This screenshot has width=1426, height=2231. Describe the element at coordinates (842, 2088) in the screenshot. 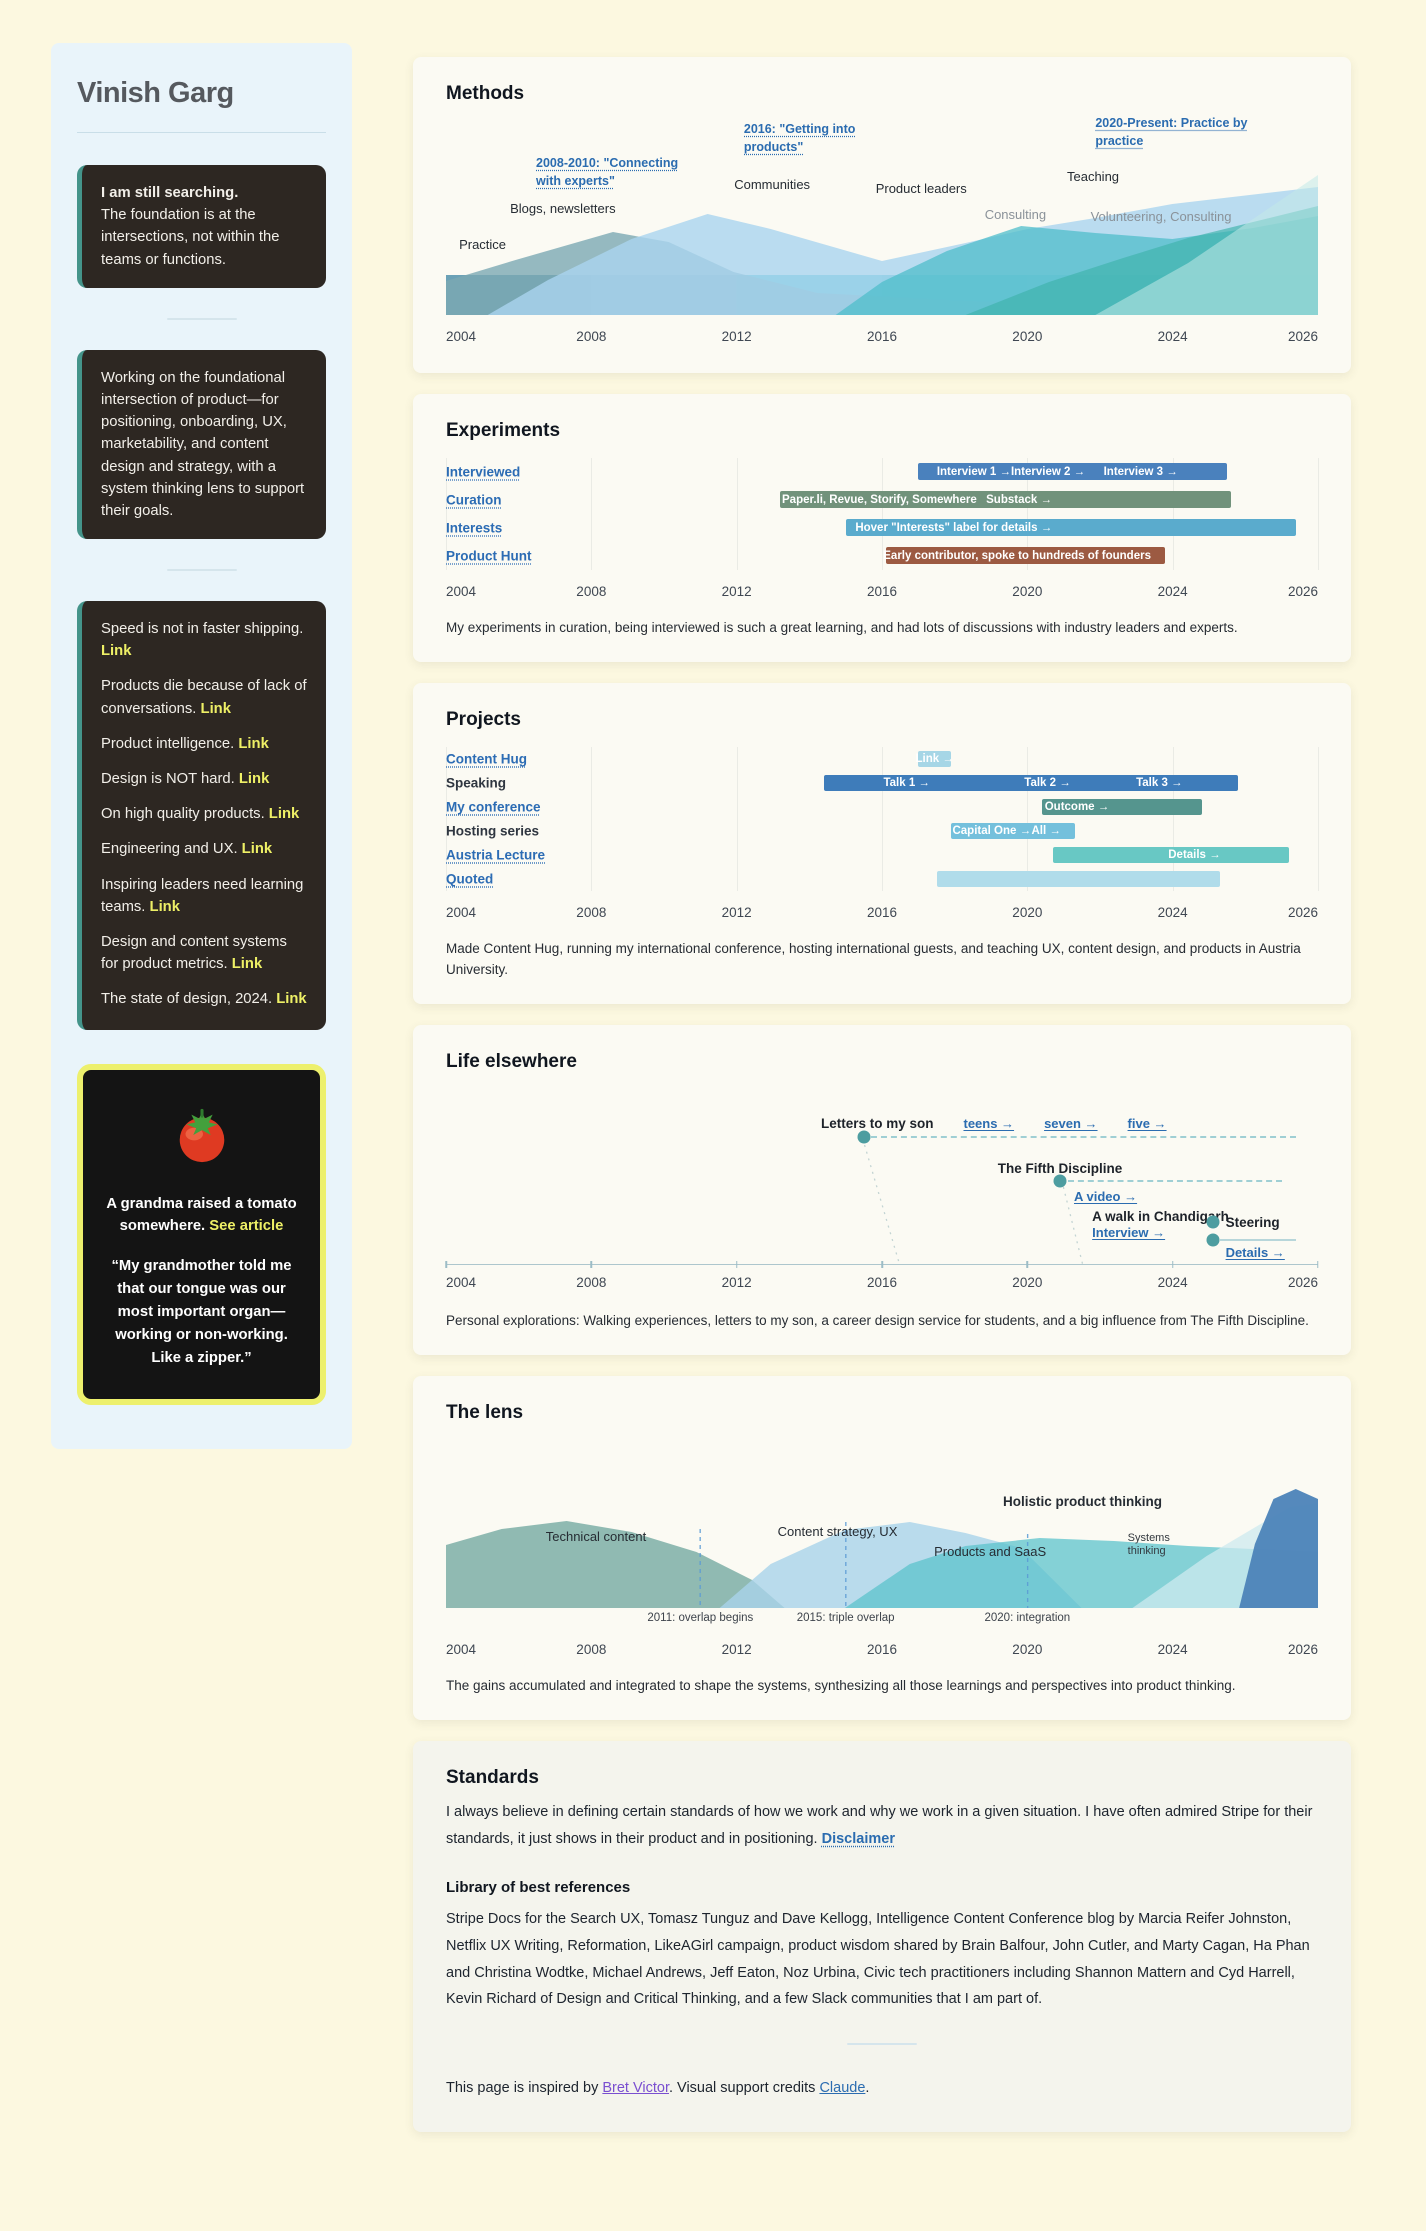

I see `claude-link: Claude` at that location.